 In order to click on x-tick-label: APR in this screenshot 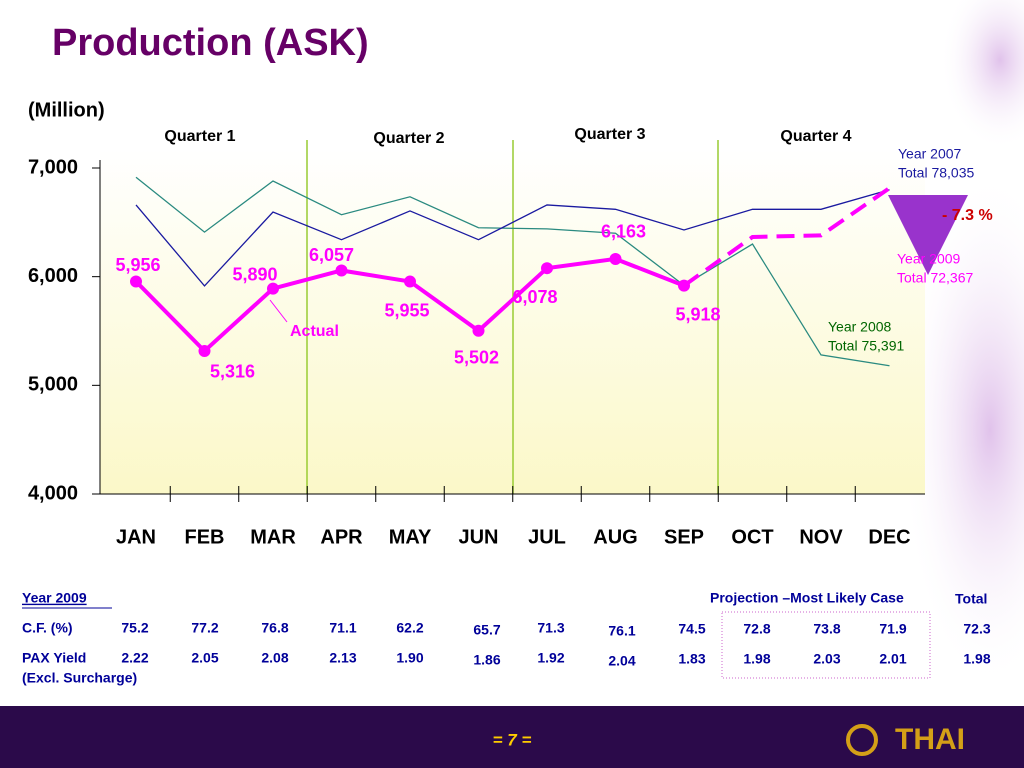, I will do `click(341, 537)`.